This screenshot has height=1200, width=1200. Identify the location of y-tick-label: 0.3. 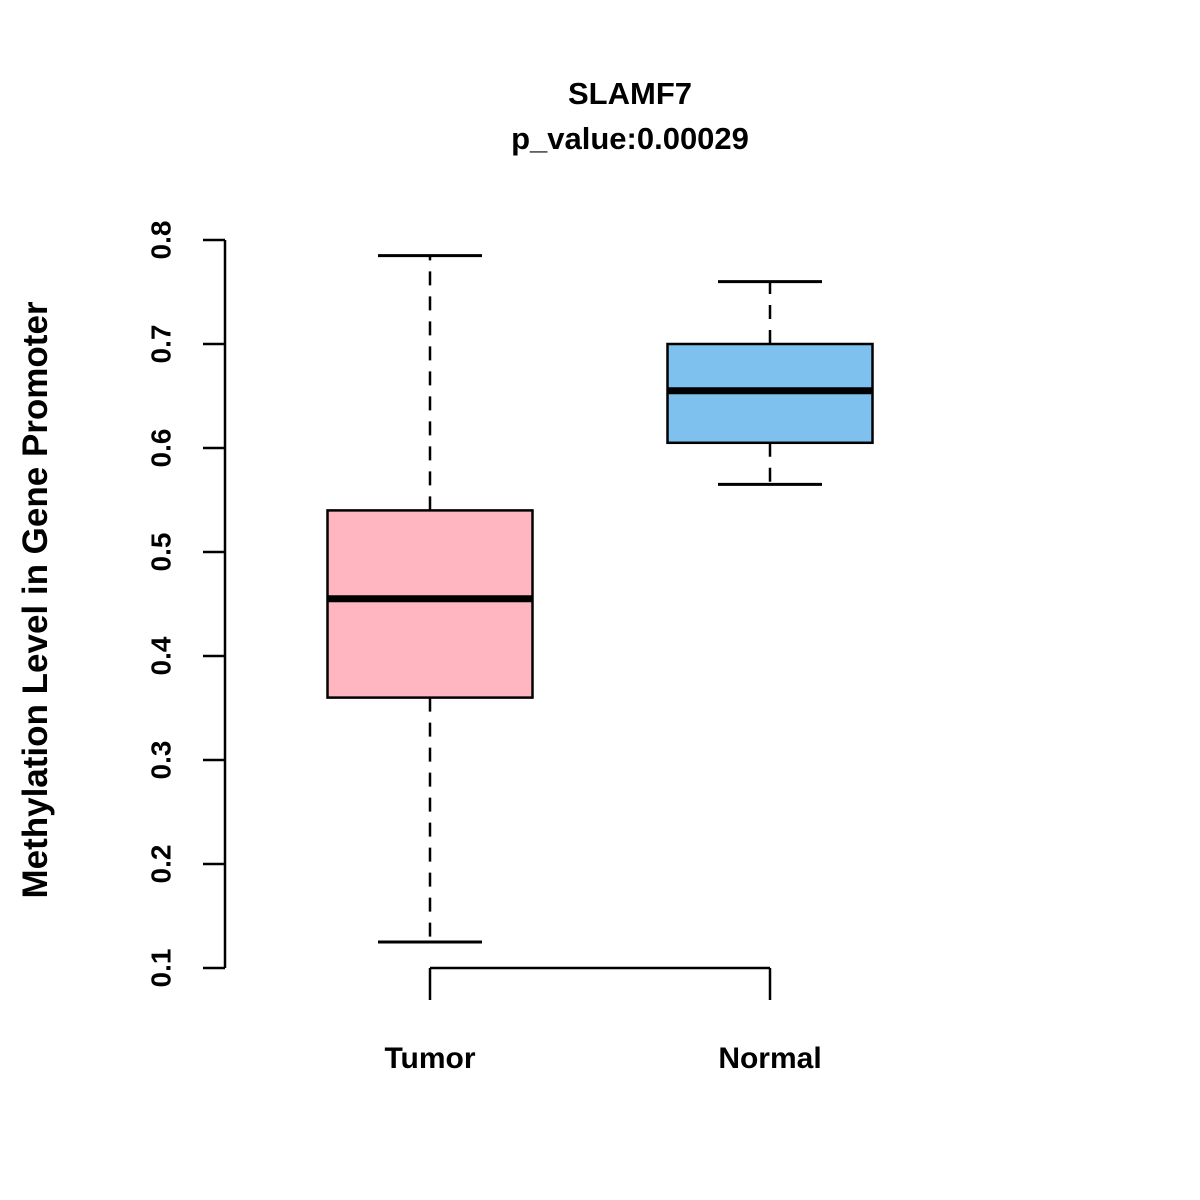
(160, 760).